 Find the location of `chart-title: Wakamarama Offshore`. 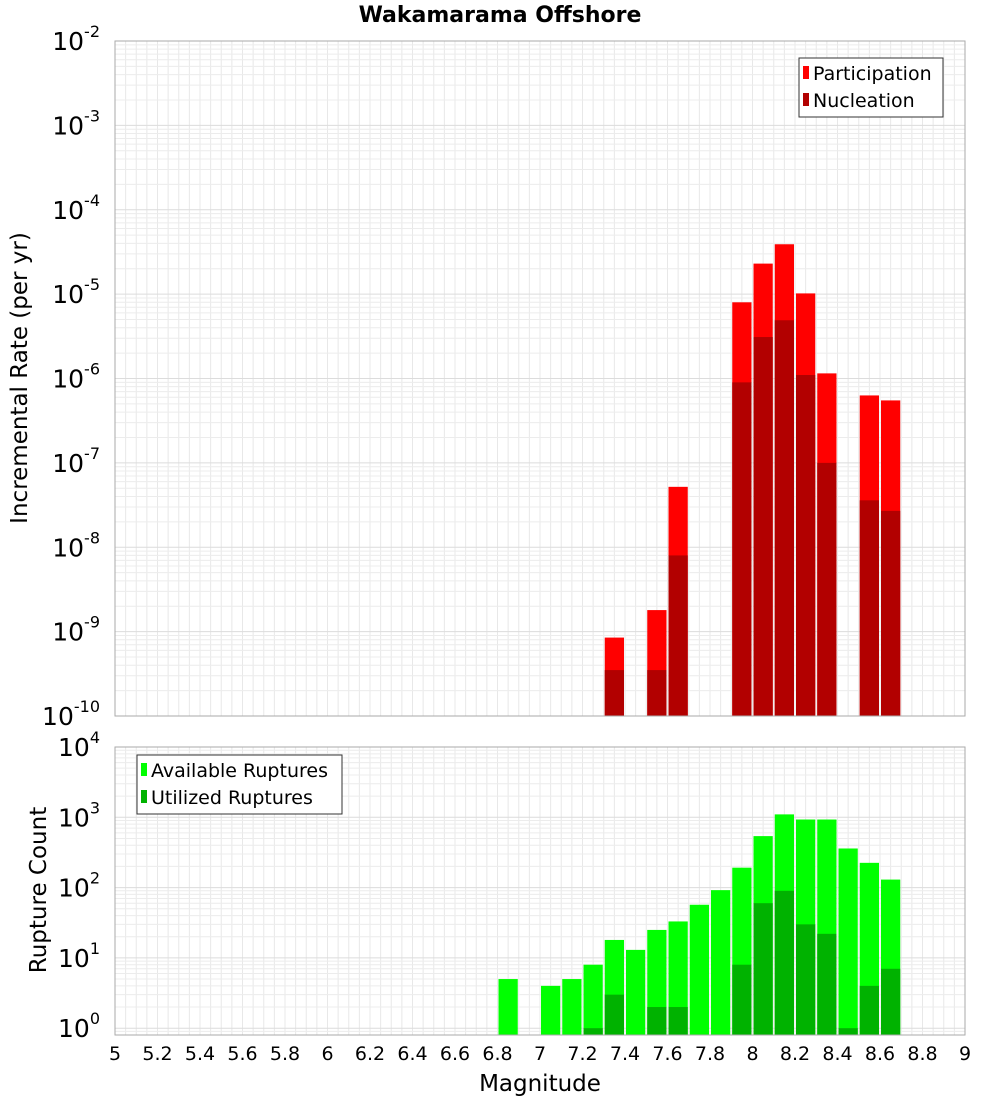

chart-title: Wakamarama Offshore is located at coordinates (500, 15).